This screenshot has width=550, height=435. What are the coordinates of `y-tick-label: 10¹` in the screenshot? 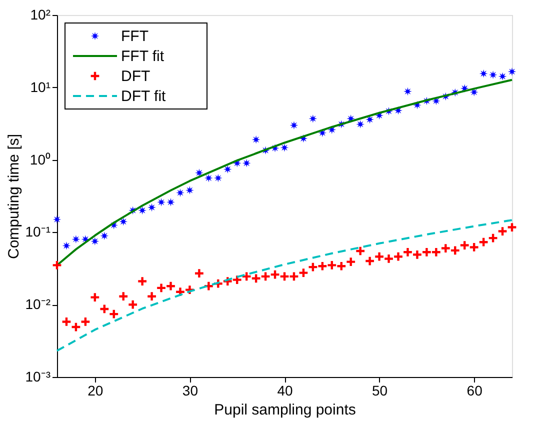 It's located at (40, 86).